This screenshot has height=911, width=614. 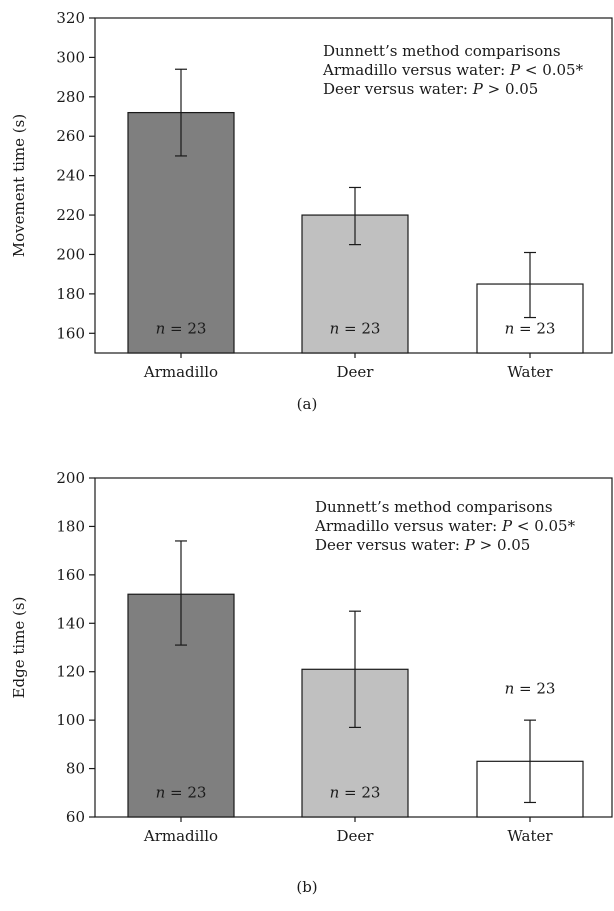 What do you see at coordinates (19, 648) in the screenshot?
I see `y-axis-title: Edge time (s)` at bounding box center [19, 648].